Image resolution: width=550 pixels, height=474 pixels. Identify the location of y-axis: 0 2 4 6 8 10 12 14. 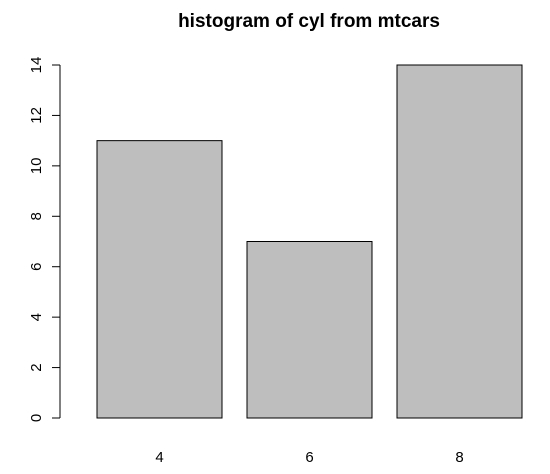
(44, 239).